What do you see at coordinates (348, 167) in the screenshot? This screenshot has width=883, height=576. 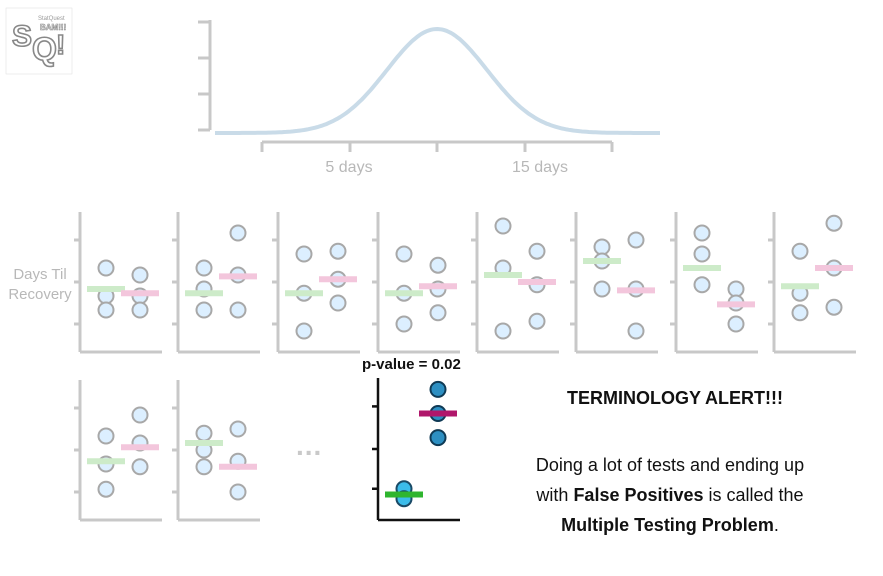 I see `curve-tick-label: 5 days` at bounding box center [348, 167].